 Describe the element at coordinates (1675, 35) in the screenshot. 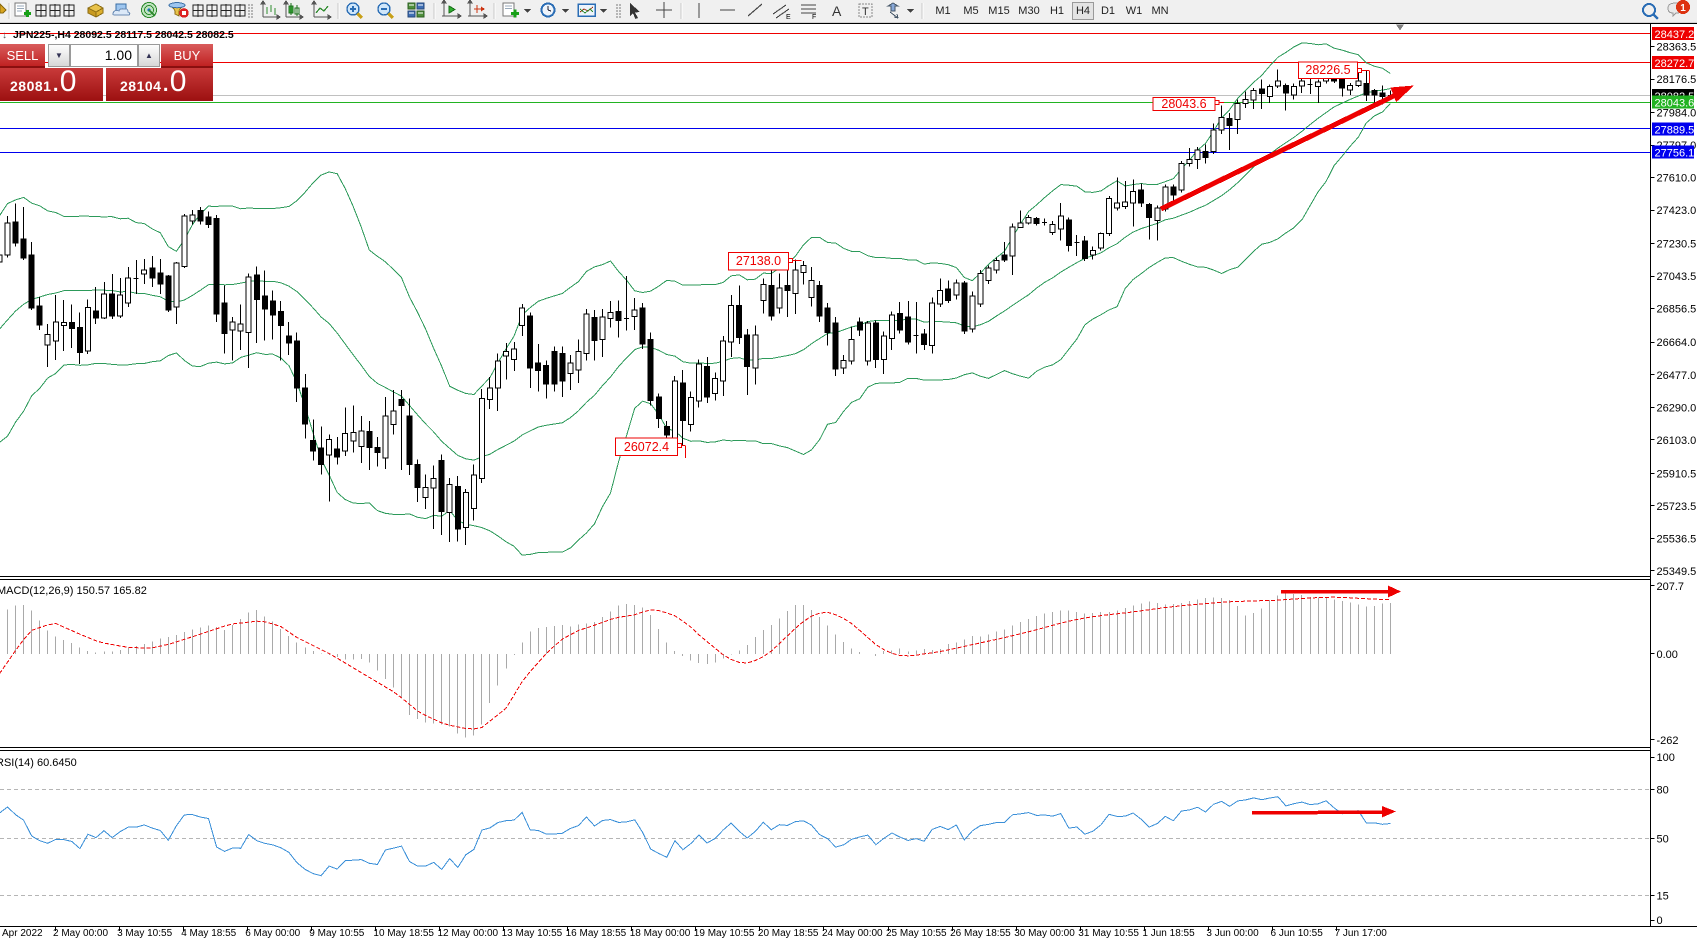

I see `svg-text: 28437.2` at that location.